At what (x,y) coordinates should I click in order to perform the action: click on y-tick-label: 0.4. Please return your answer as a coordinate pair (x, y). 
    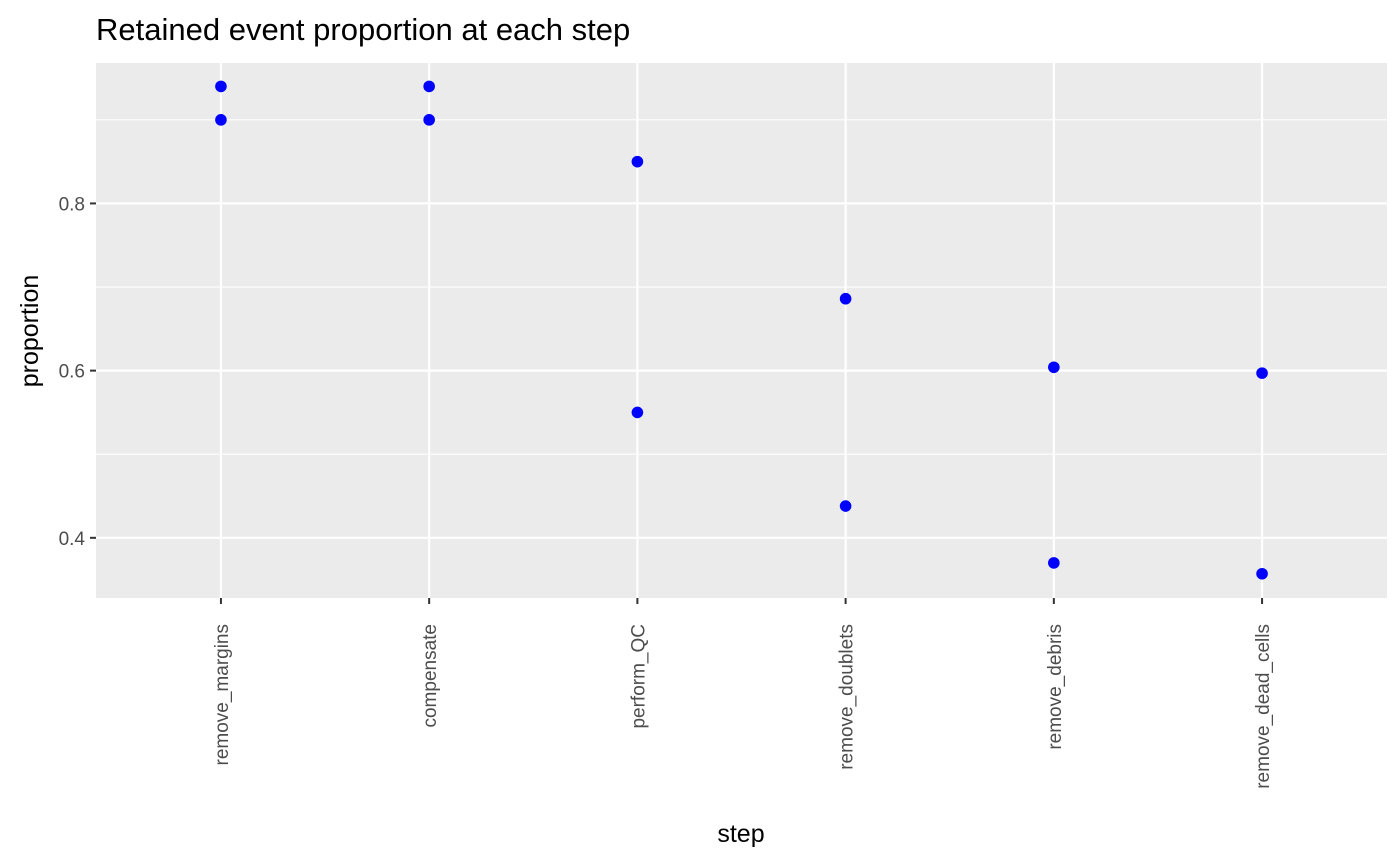
    Looking at the image, I should click on (72, 539).